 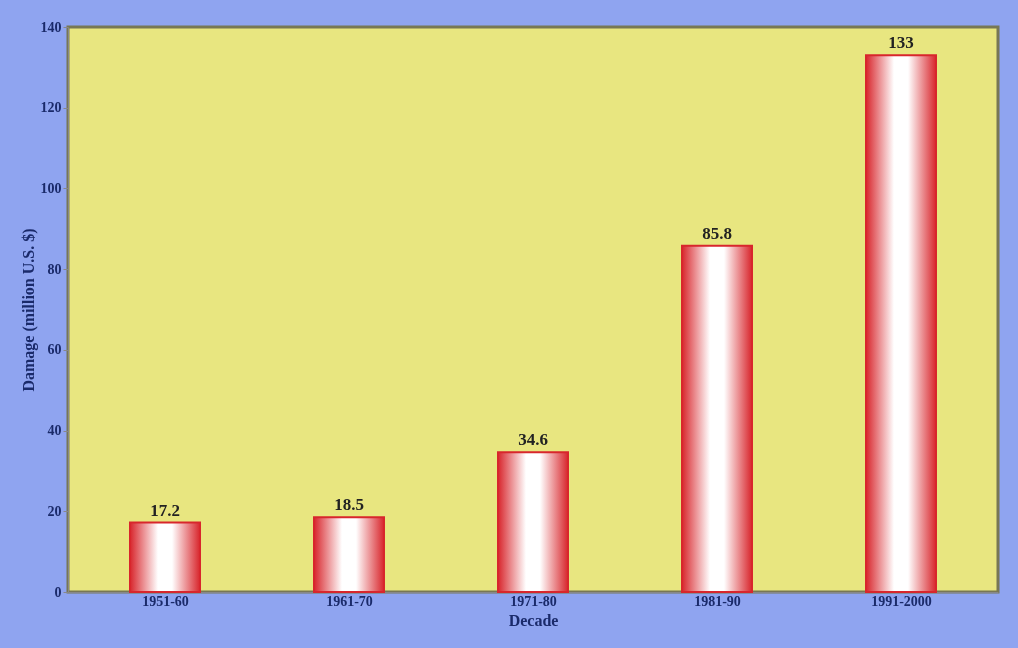 I want to click on data-label: 17.2, so click(x=165, y=510).